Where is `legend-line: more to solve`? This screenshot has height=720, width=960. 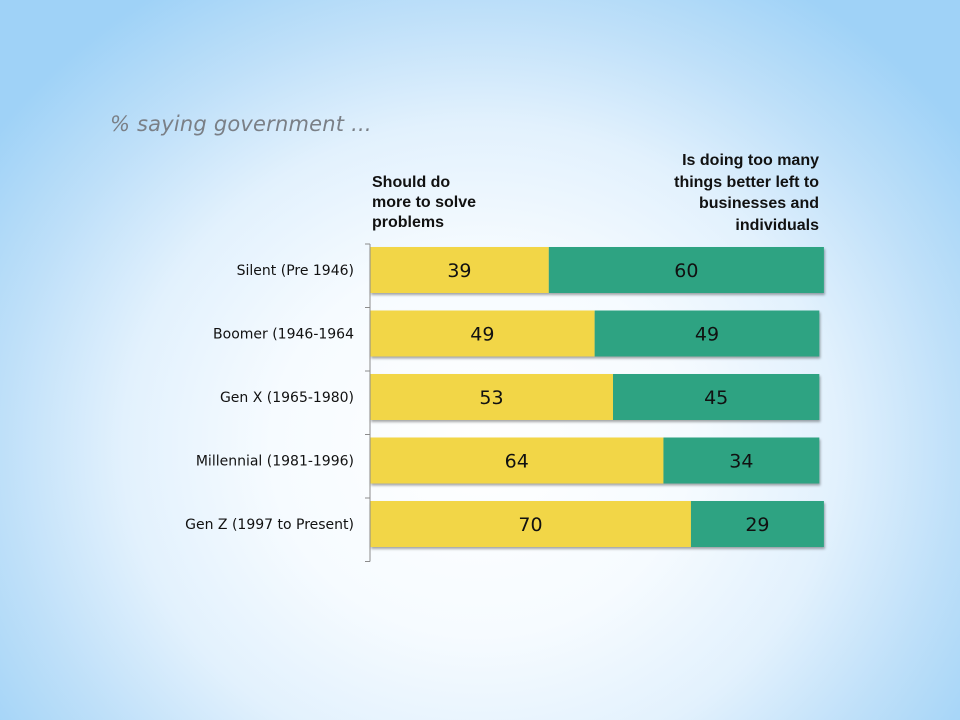
legend-line: more to solve is located at coordinates (424, 202).